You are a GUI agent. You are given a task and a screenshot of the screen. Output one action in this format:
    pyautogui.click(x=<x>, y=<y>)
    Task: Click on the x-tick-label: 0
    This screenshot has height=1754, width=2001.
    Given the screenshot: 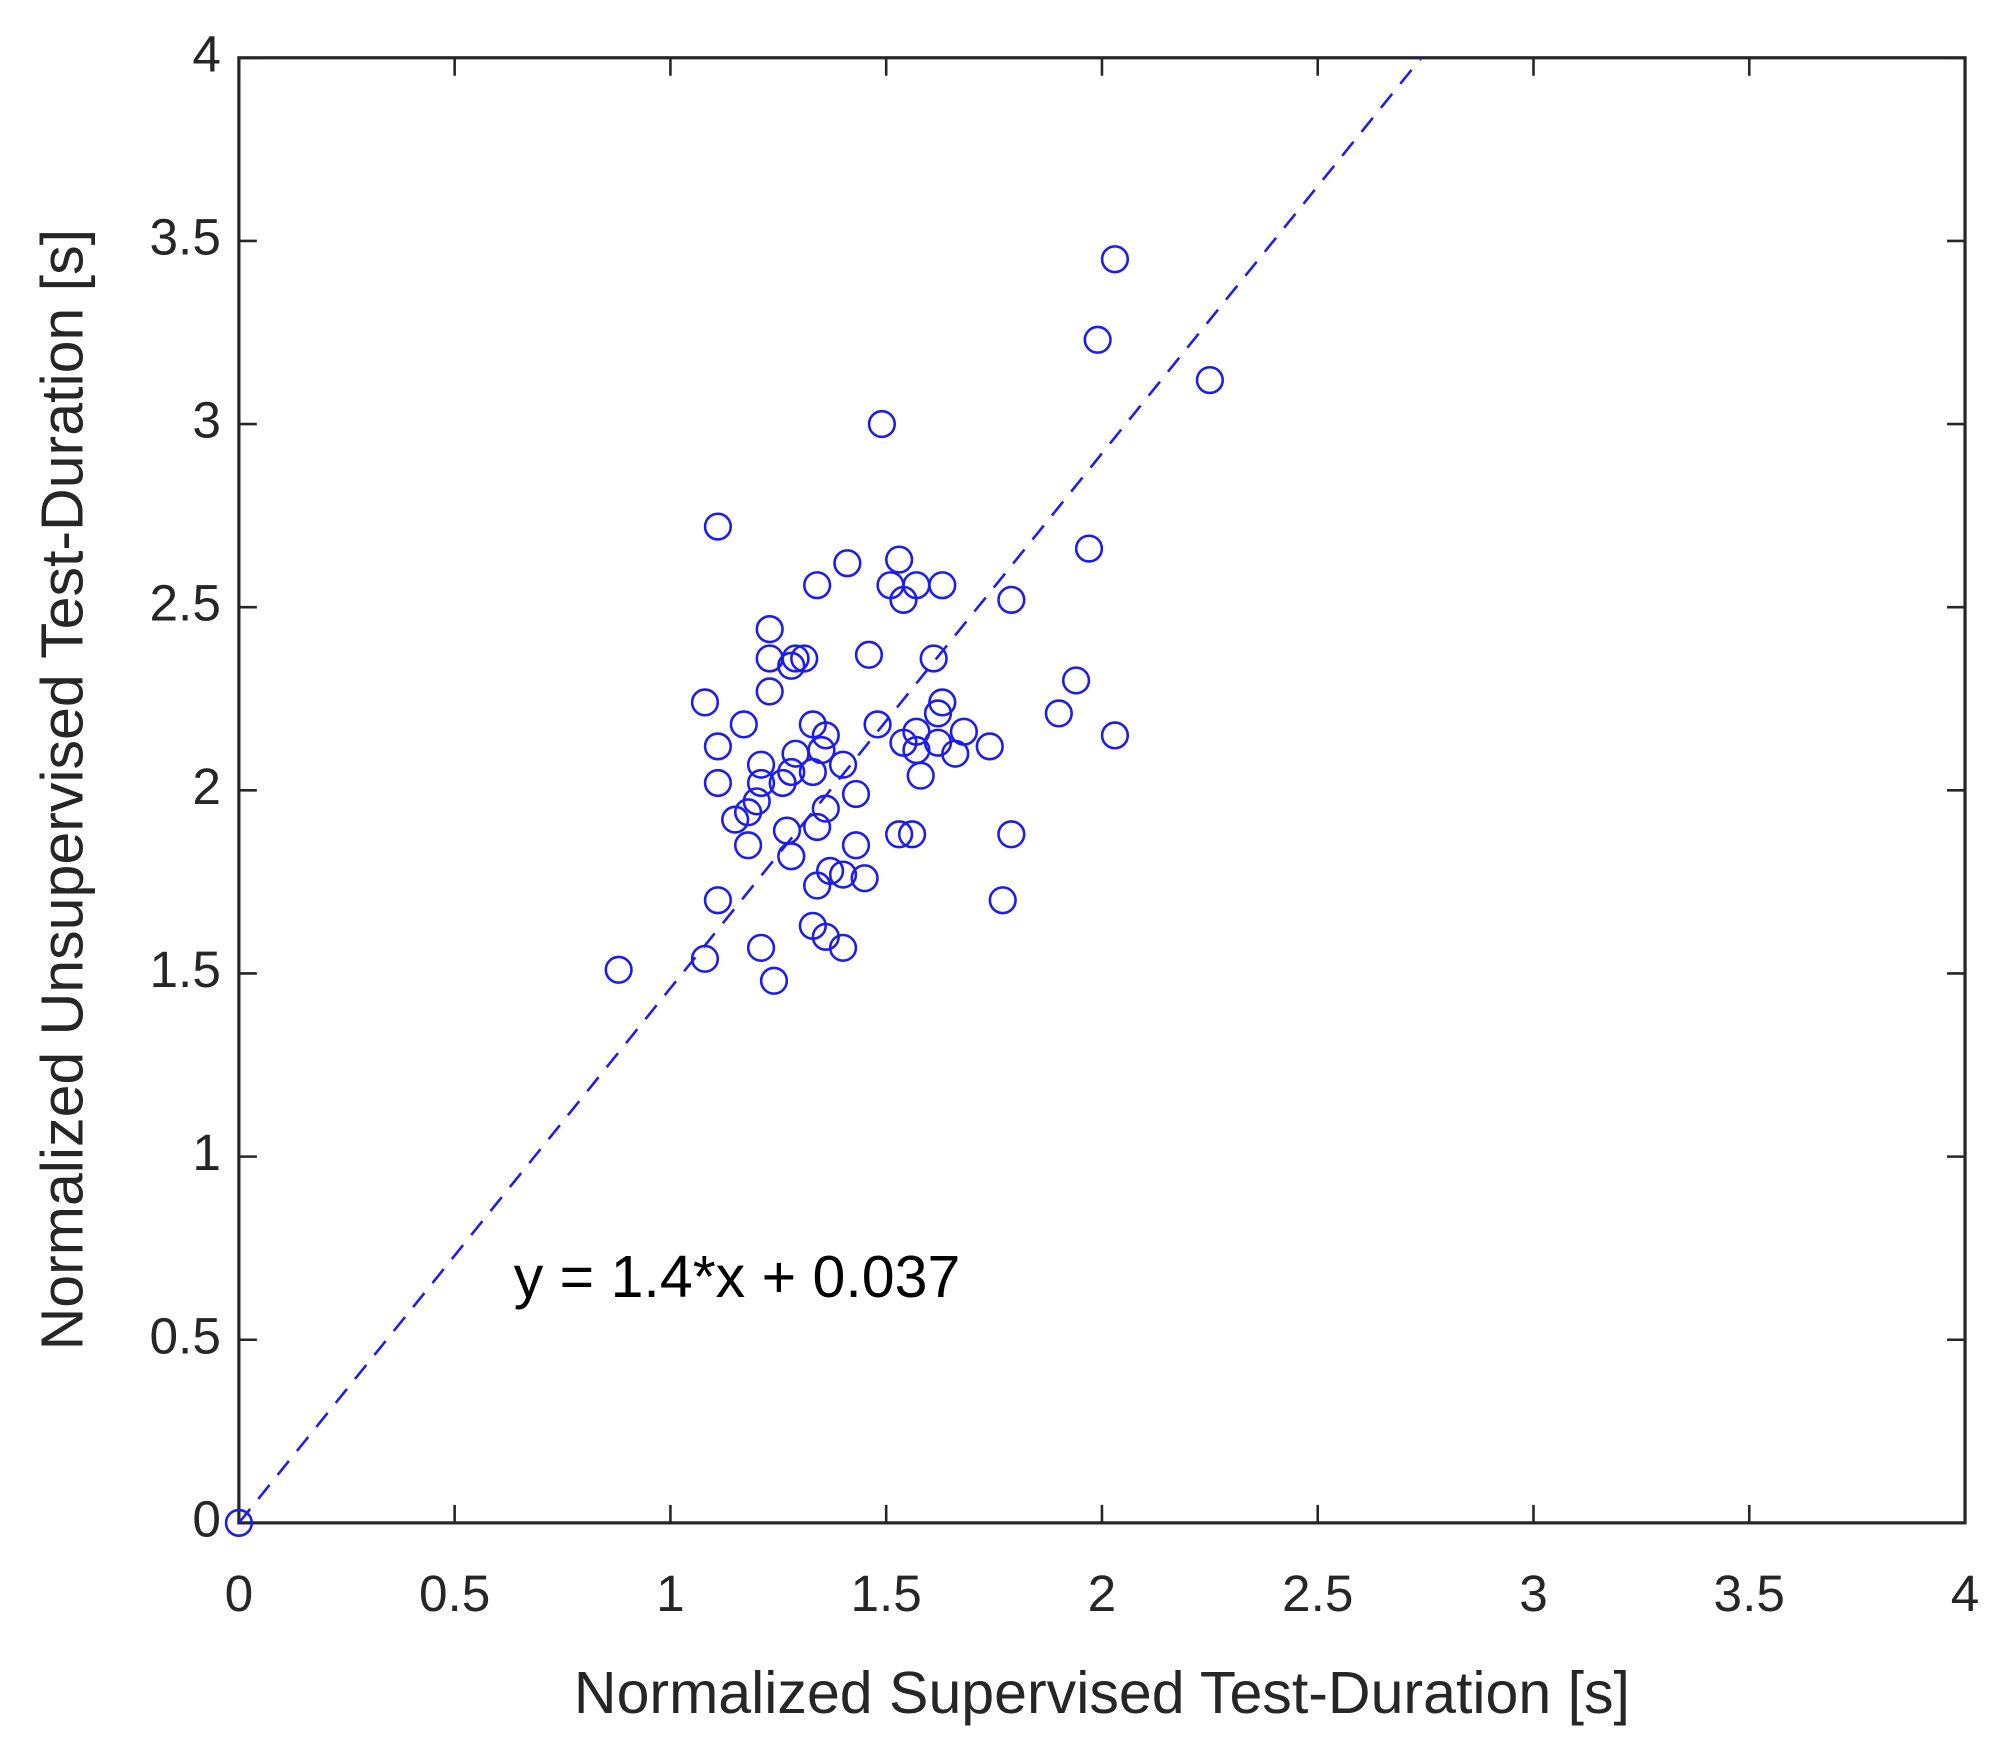 What is the action you would take?
    pyautogui.click(x=239, y=1593)
    